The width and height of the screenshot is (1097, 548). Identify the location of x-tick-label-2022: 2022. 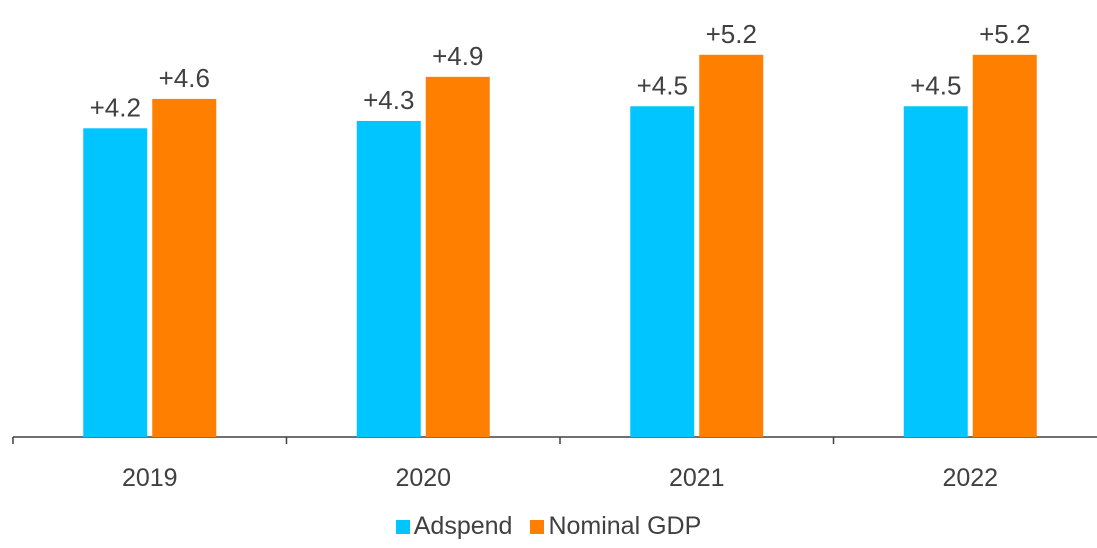
(970, 478).